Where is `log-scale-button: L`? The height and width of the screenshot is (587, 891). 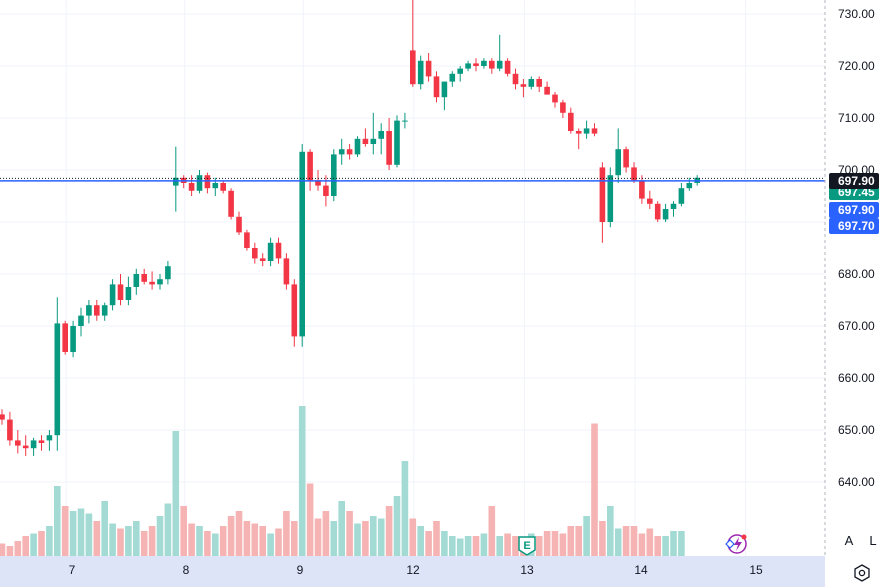 log-scale-button: L is located at coordinates (873, 540).